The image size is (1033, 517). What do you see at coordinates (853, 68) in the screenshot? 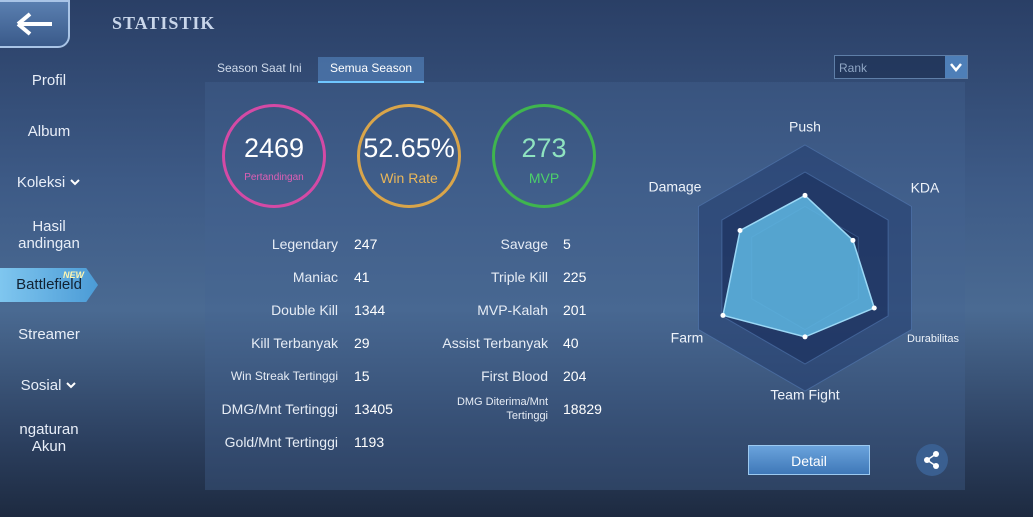
I see `dropdown-label: Rank` at bounding box center [853, 68].